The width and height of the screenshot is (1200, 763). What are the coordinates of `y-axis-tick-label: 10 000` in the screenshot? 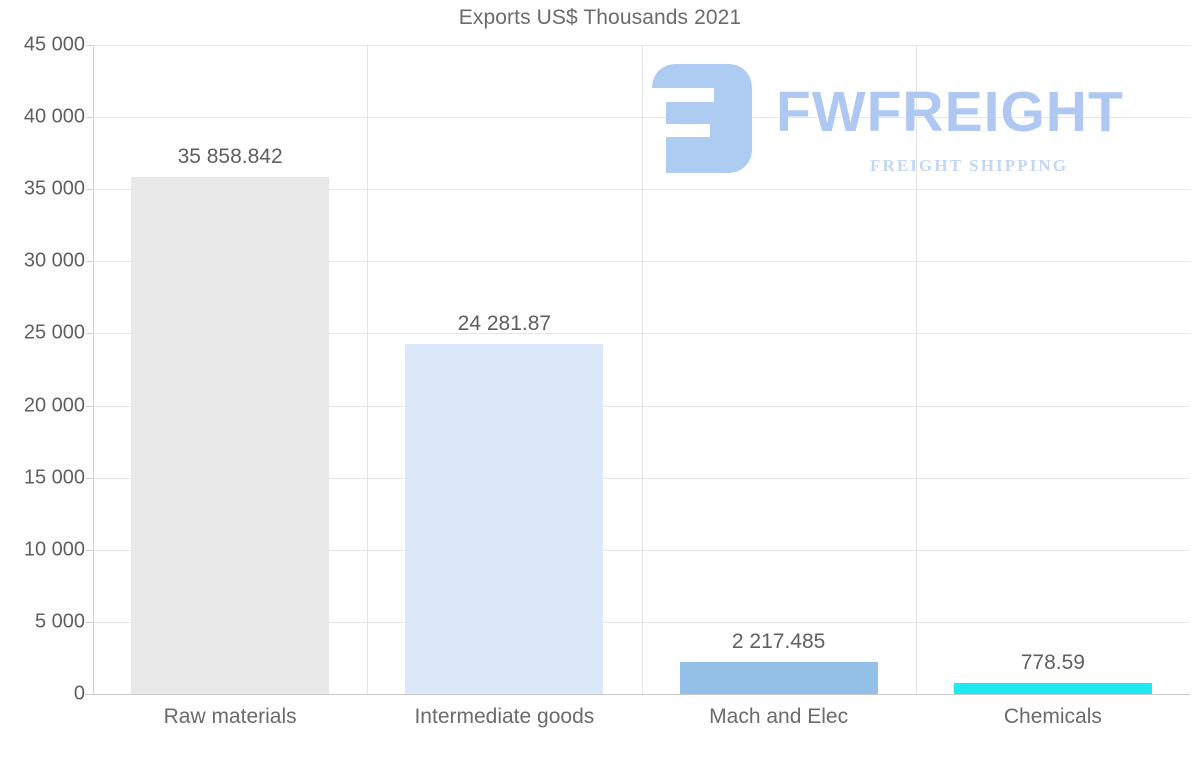 It's located at (54, 549).